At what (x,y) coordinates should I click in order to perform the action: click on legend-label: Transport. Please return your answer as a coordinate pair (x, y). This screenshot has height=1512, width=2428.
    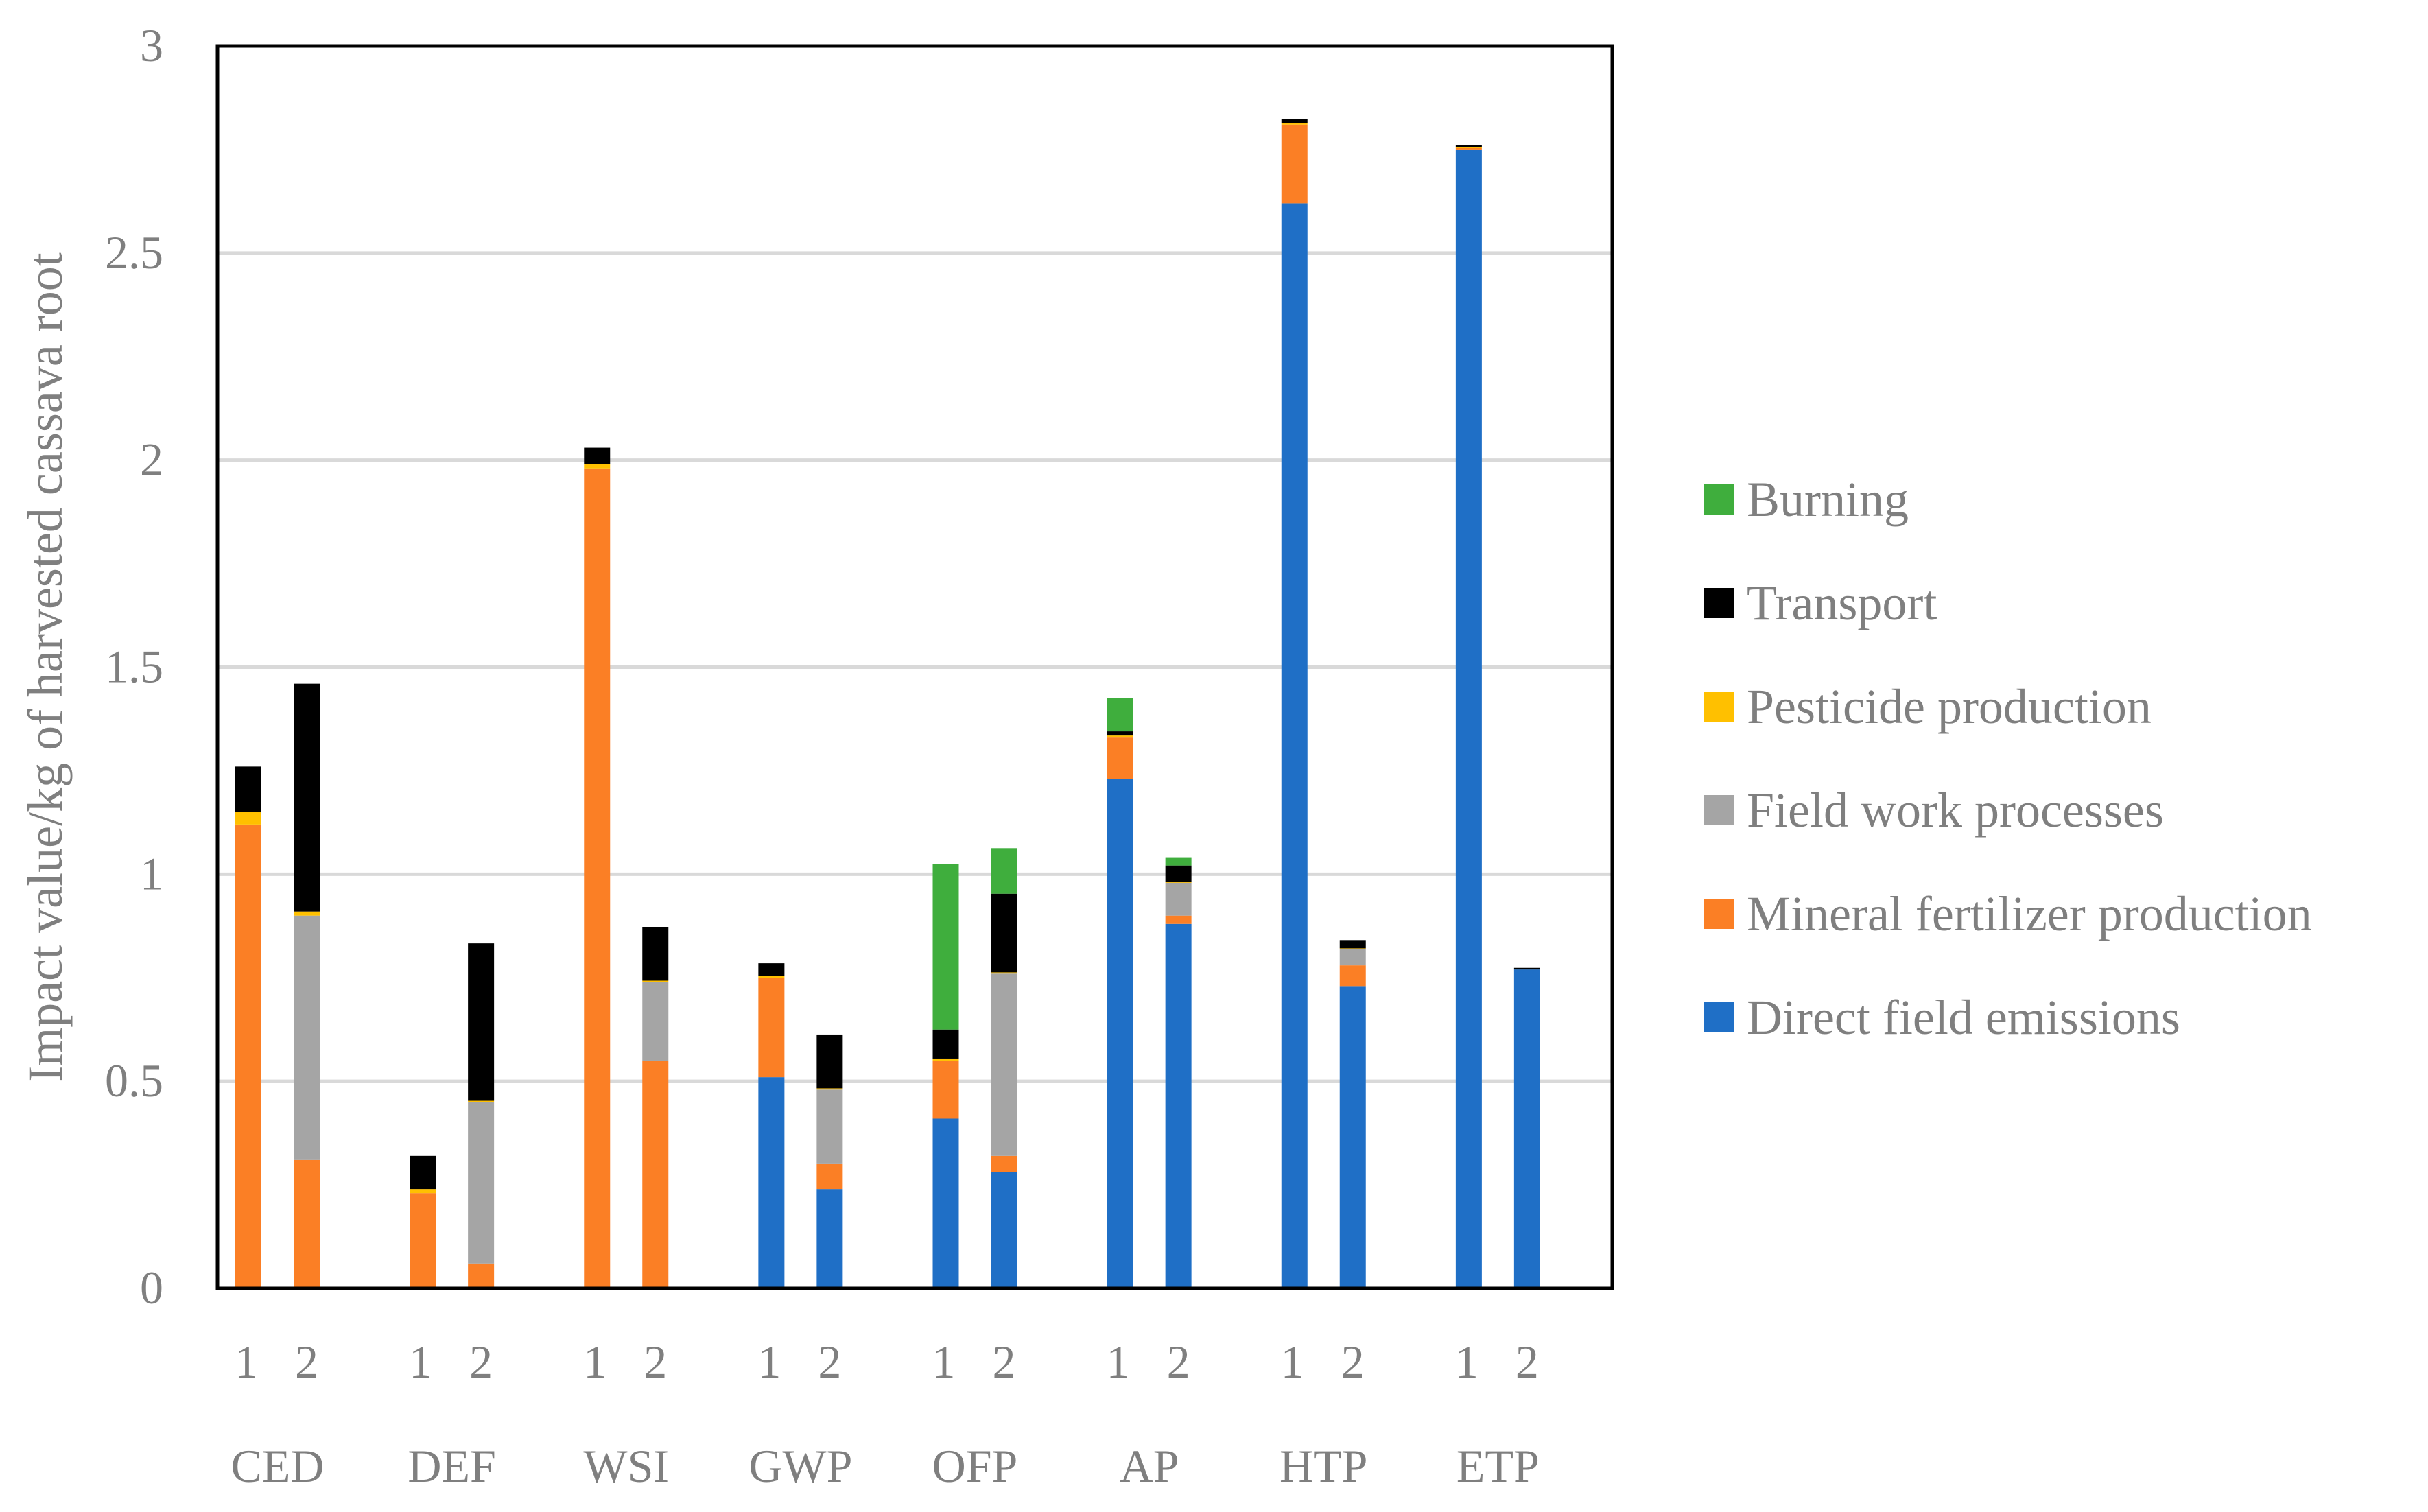
    Looking at the image, I should click on (1842, 603).